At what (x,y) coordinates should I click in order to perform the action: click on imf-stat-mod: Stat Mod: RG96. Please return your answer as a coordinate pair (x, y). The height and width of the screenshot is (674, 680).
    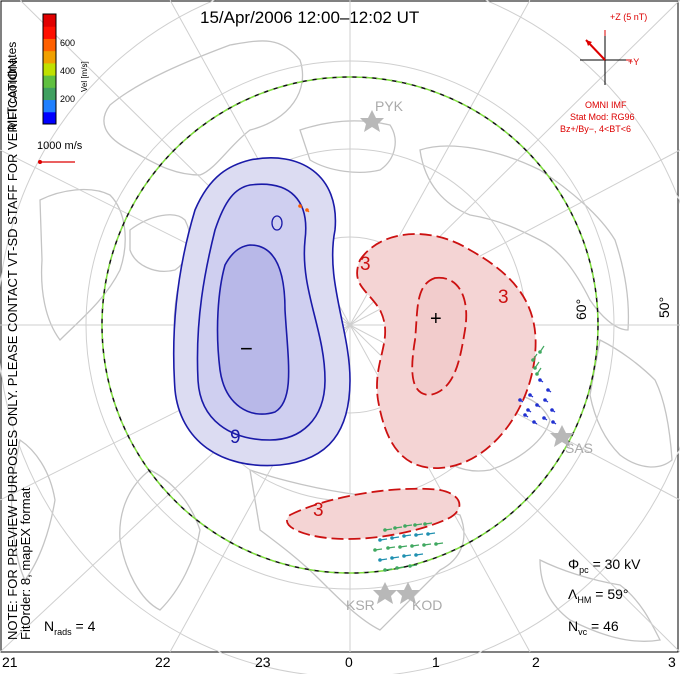
    Looking at the image, I should click on (602, 117).